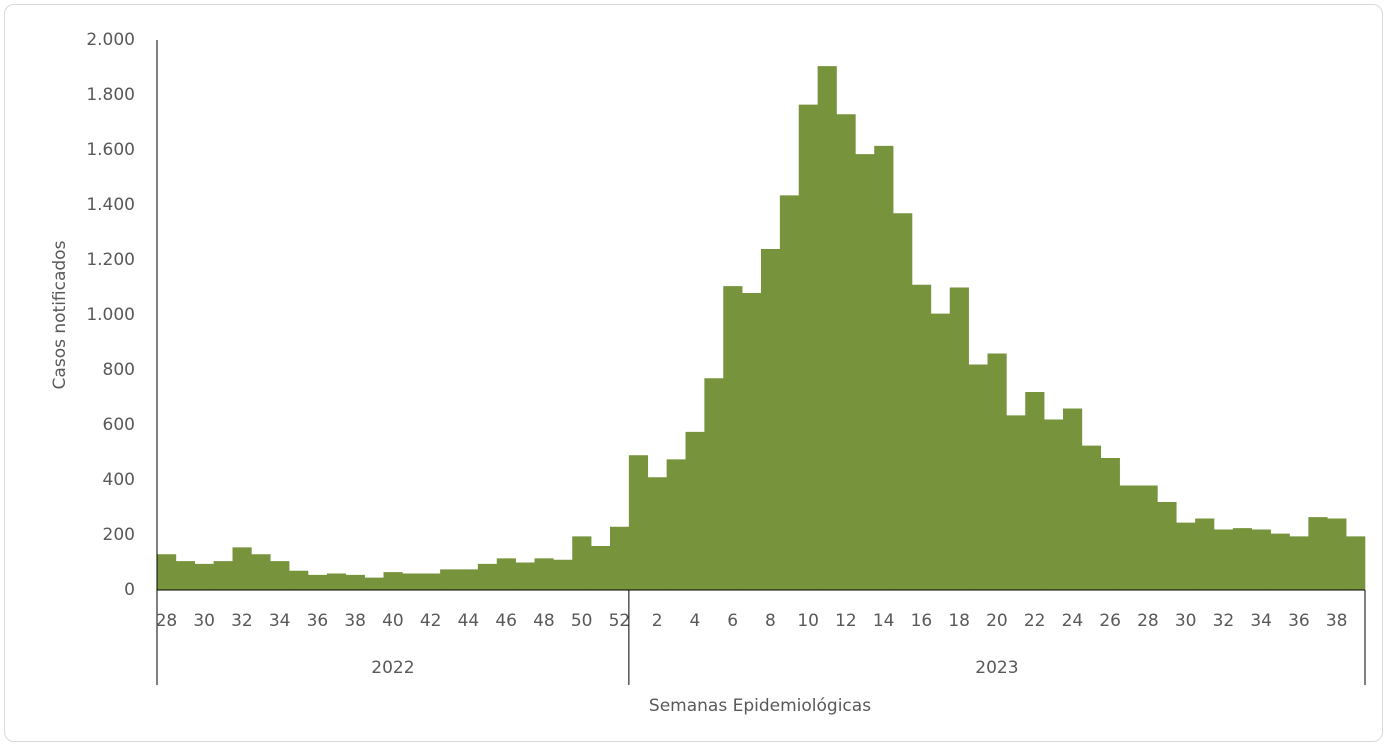 Image resolution: width=1389 pixels, height=748 pixels. Describe the element at coordinates (997, 621) in the screenshot. I see `x-tick-label: 20` at that location.